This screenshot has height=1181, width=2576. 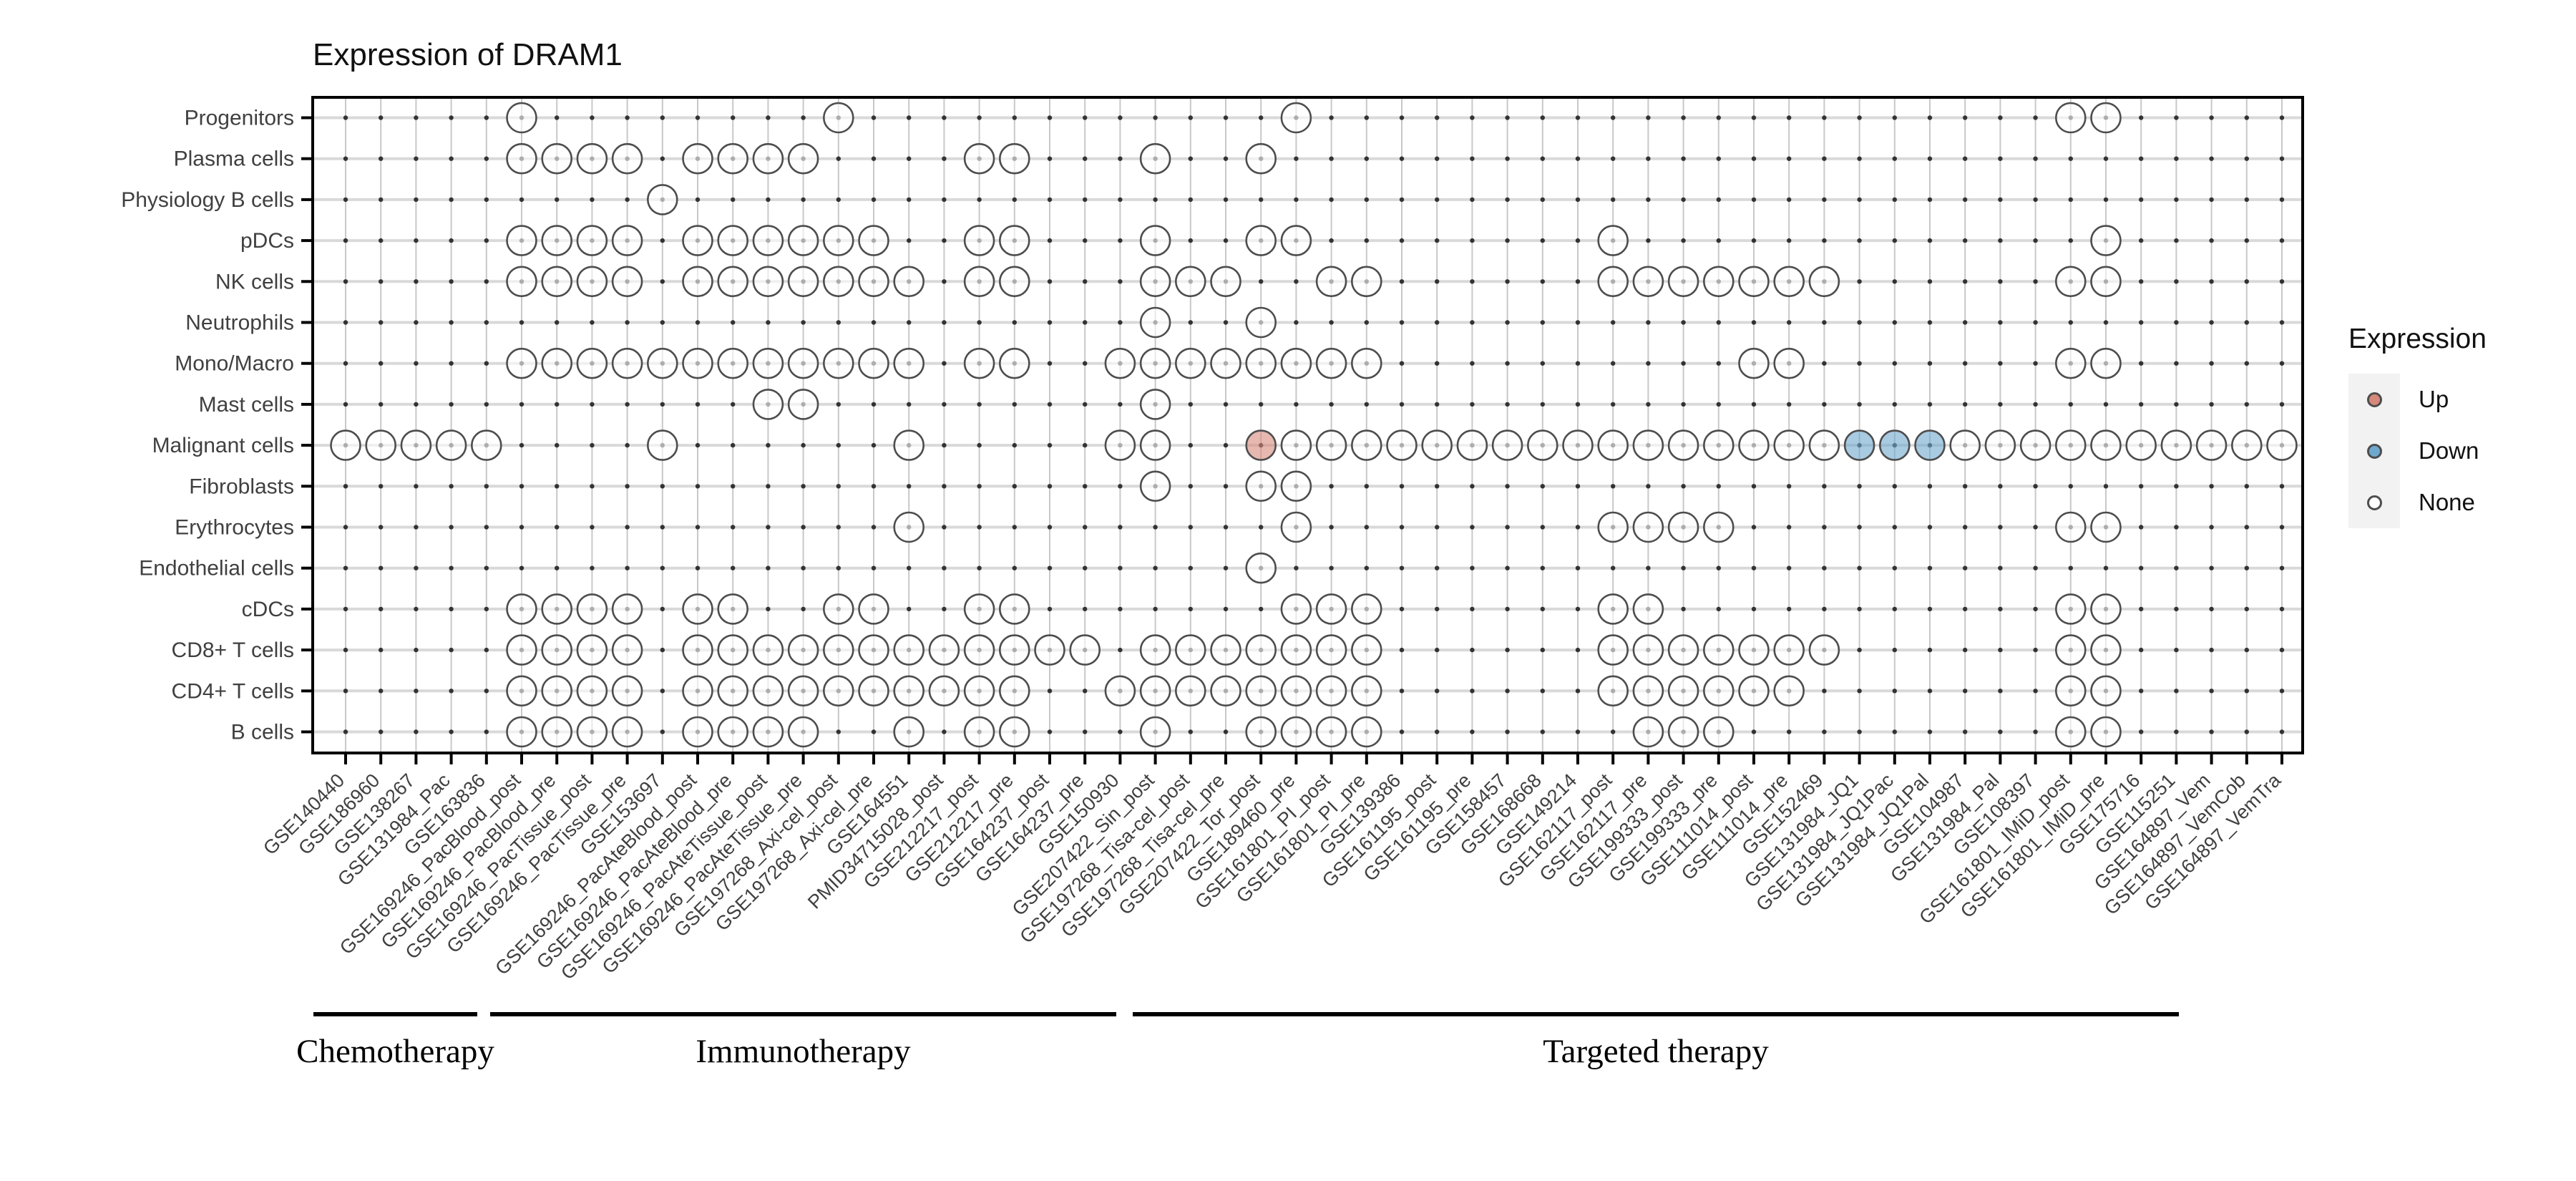 What do you see at coordinates (233, 650) in the screenshot?
I see `y-axis-label: CD8+ T cells` at bounding box center [233, 650].